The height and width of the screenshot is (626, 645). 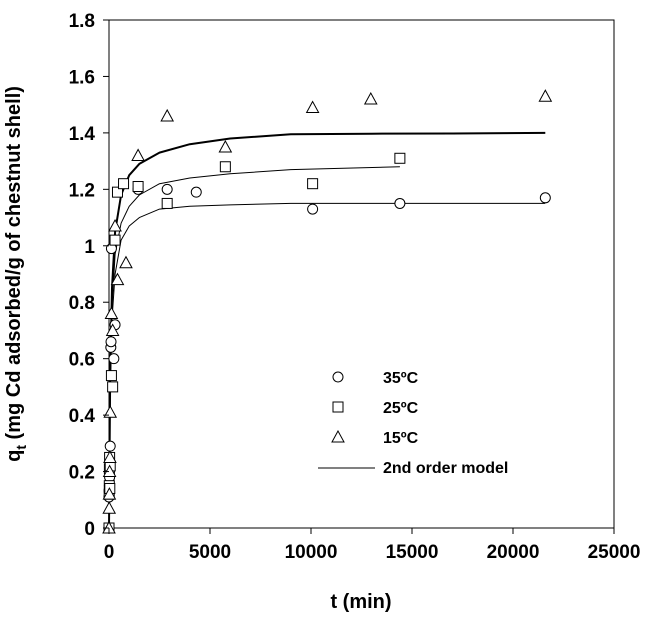 What do you see at coordinates (338, 377) in the screenshot?
I see `legend-circle-marker` at bounding box center [338, 377].